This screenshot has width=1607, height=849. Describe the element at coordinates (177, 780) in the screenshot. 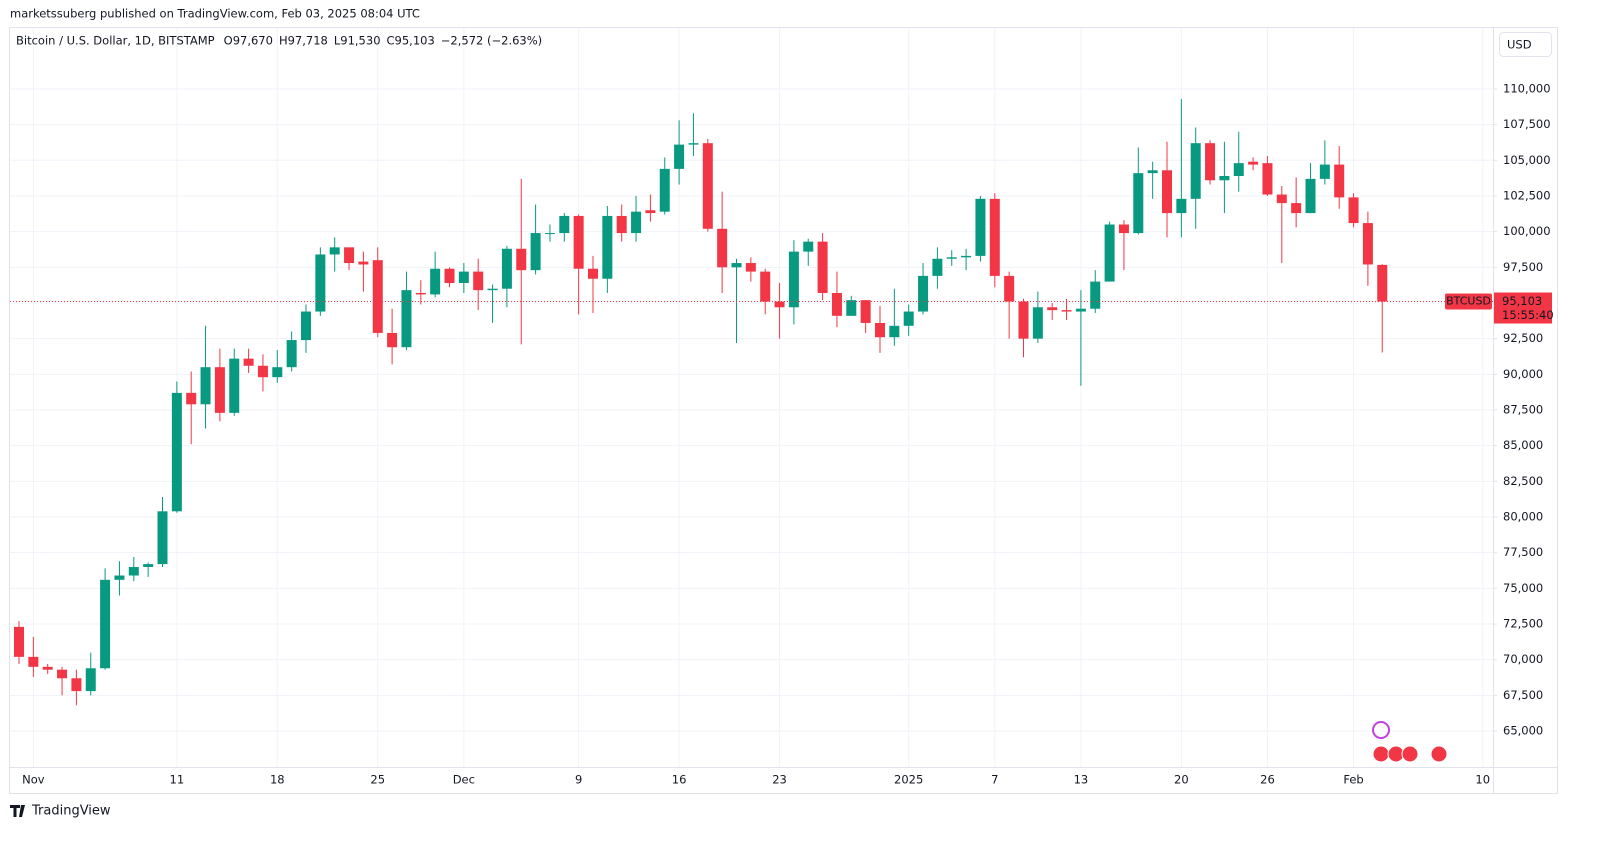

I see `x-tick-label: 11` at that location.